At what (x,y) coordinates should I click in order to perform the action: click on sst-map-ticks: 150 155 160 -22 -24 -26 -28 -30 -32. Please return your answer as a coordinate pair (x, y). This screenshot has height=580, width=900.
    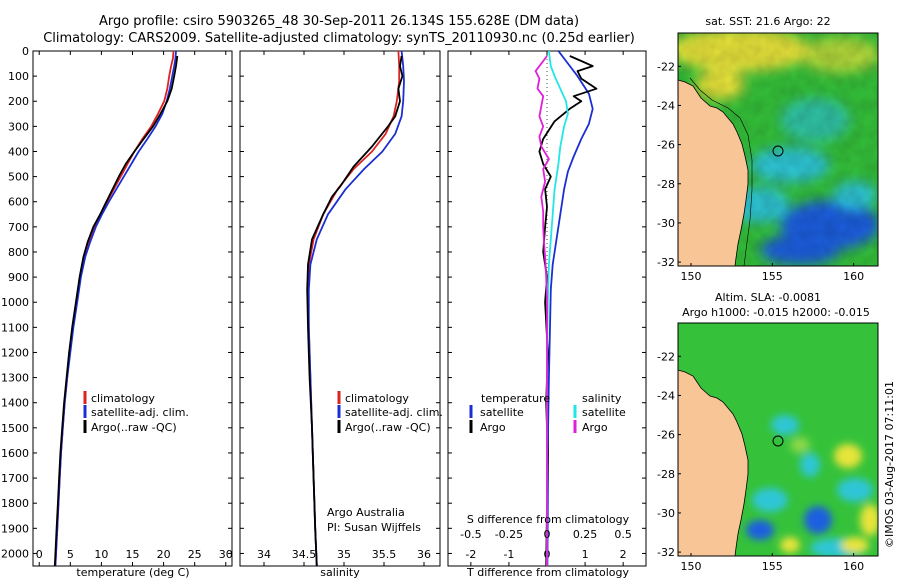
    Looking at the image, I should click on (760, 171).